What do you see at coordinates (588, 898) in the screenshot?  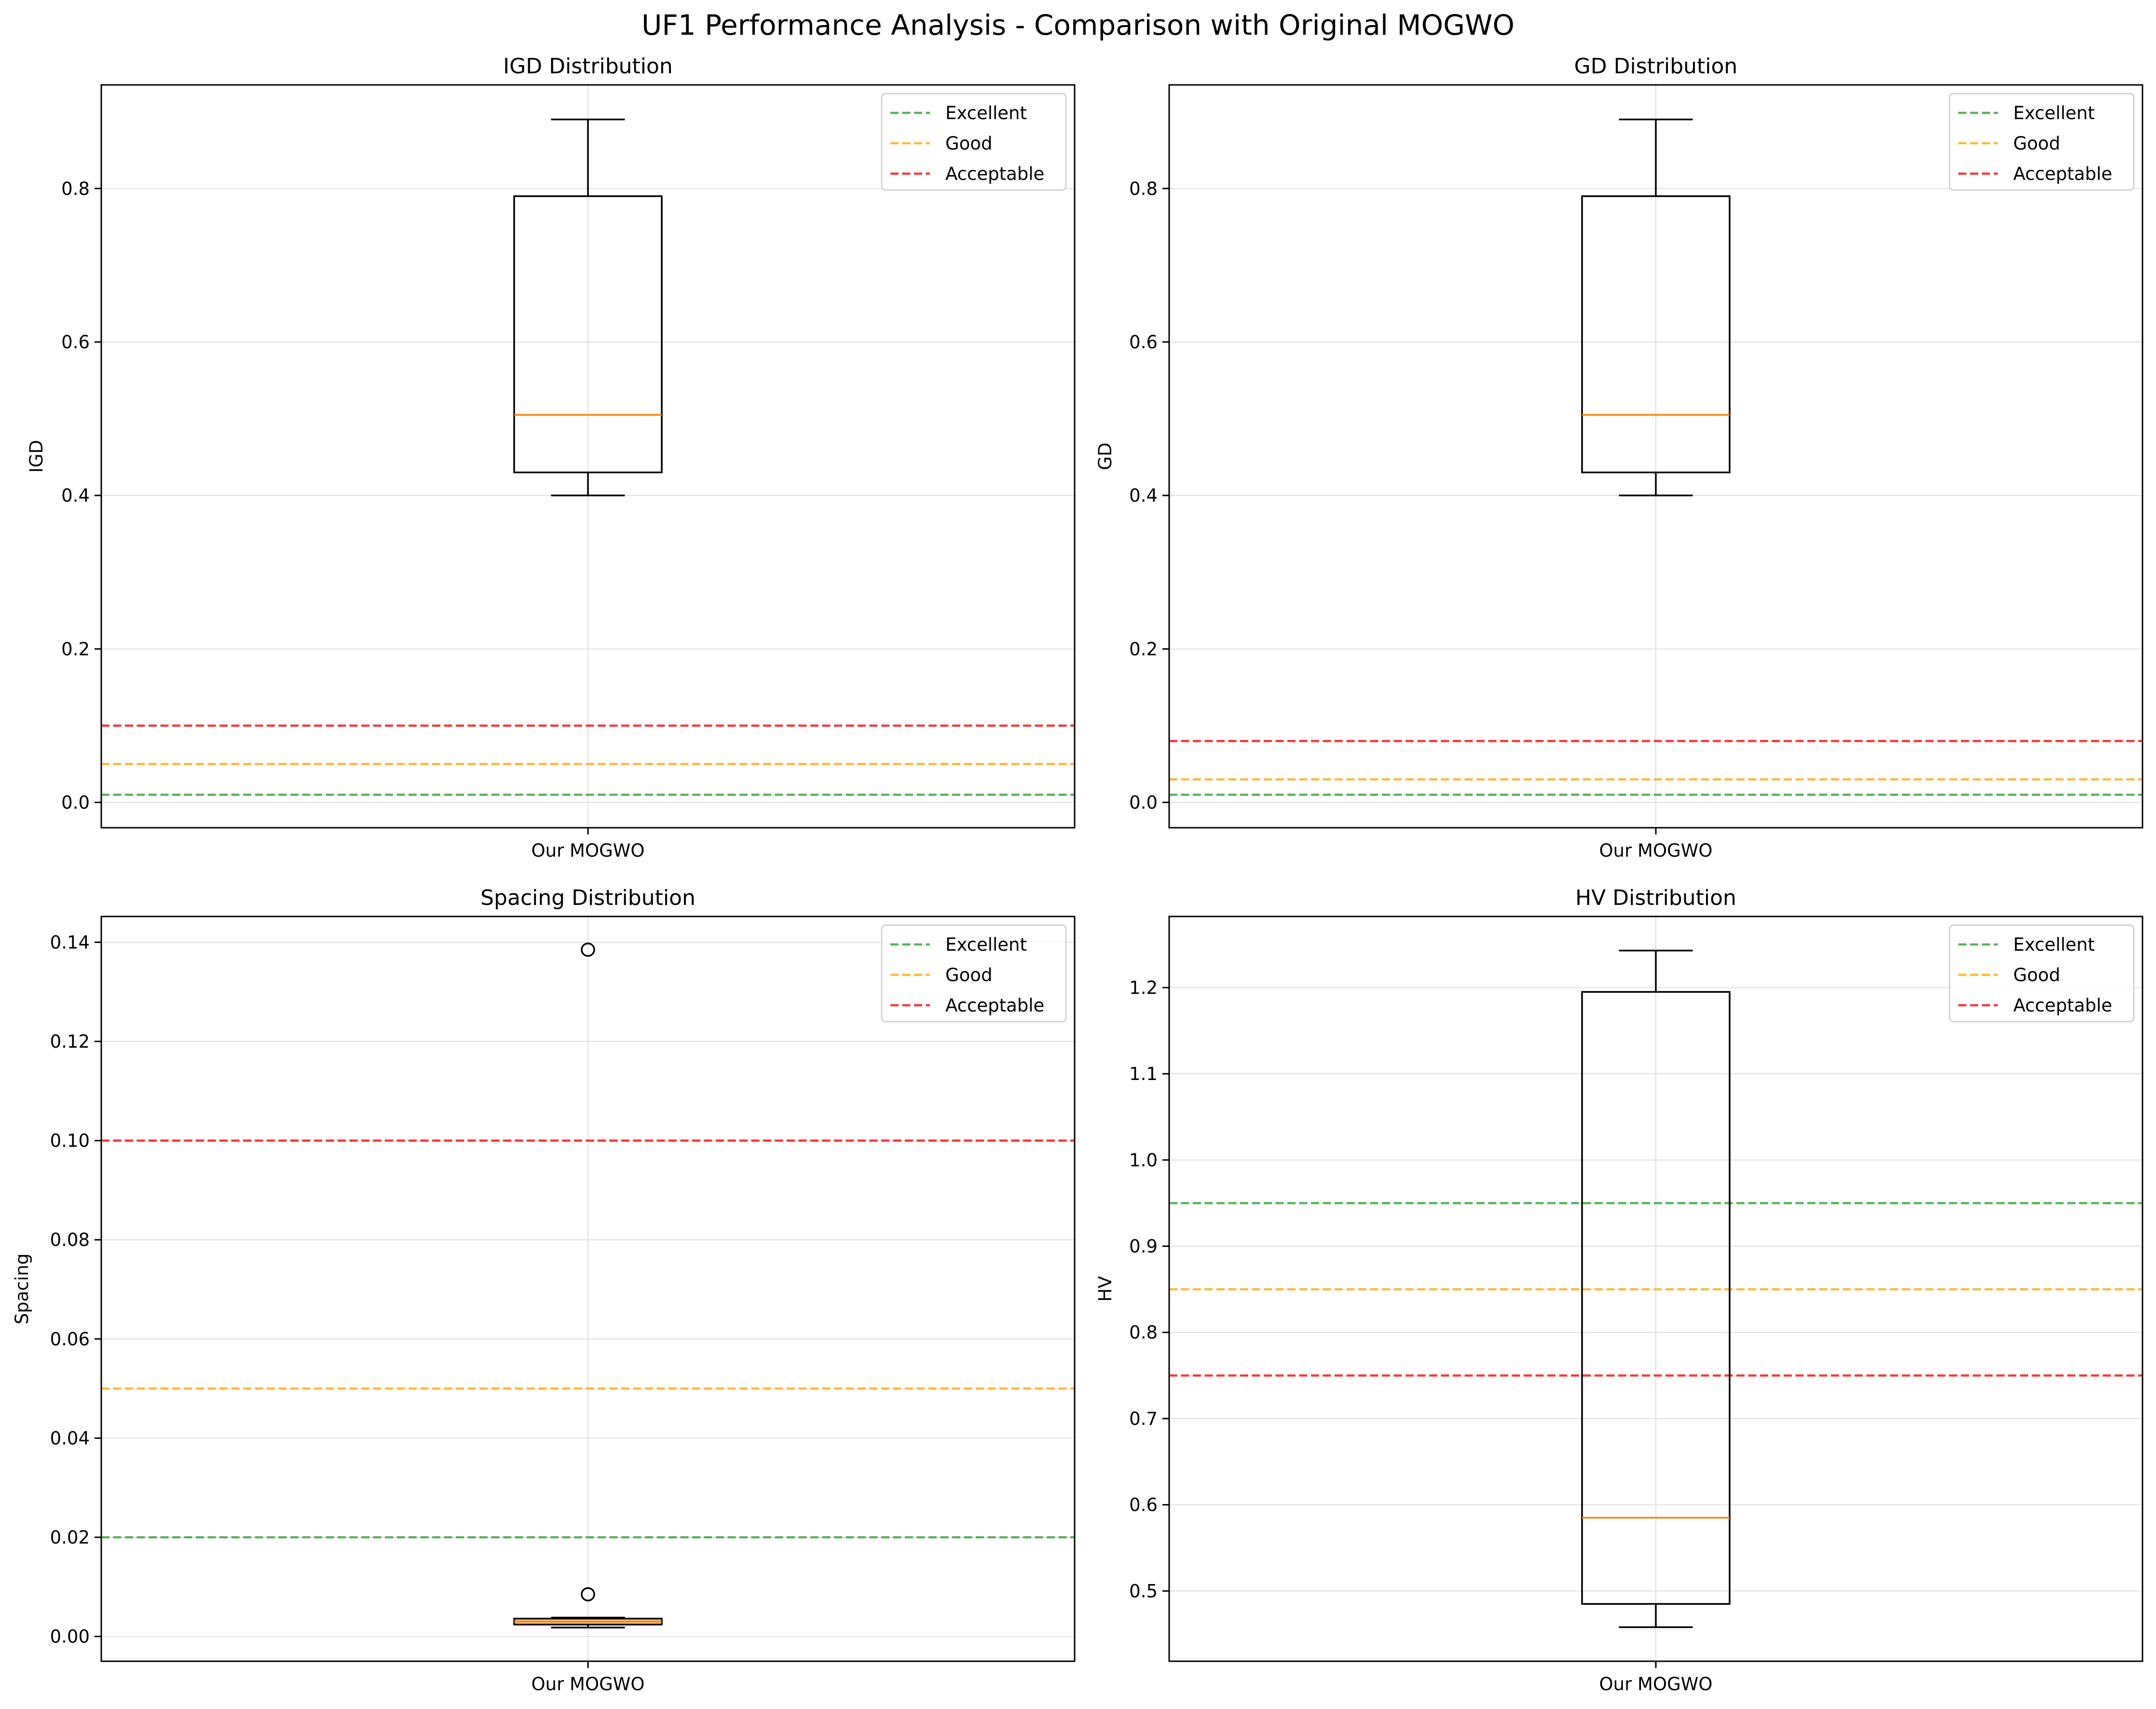 I see `panel-title: Spacing Distribution` at bounding box center [588, 898].